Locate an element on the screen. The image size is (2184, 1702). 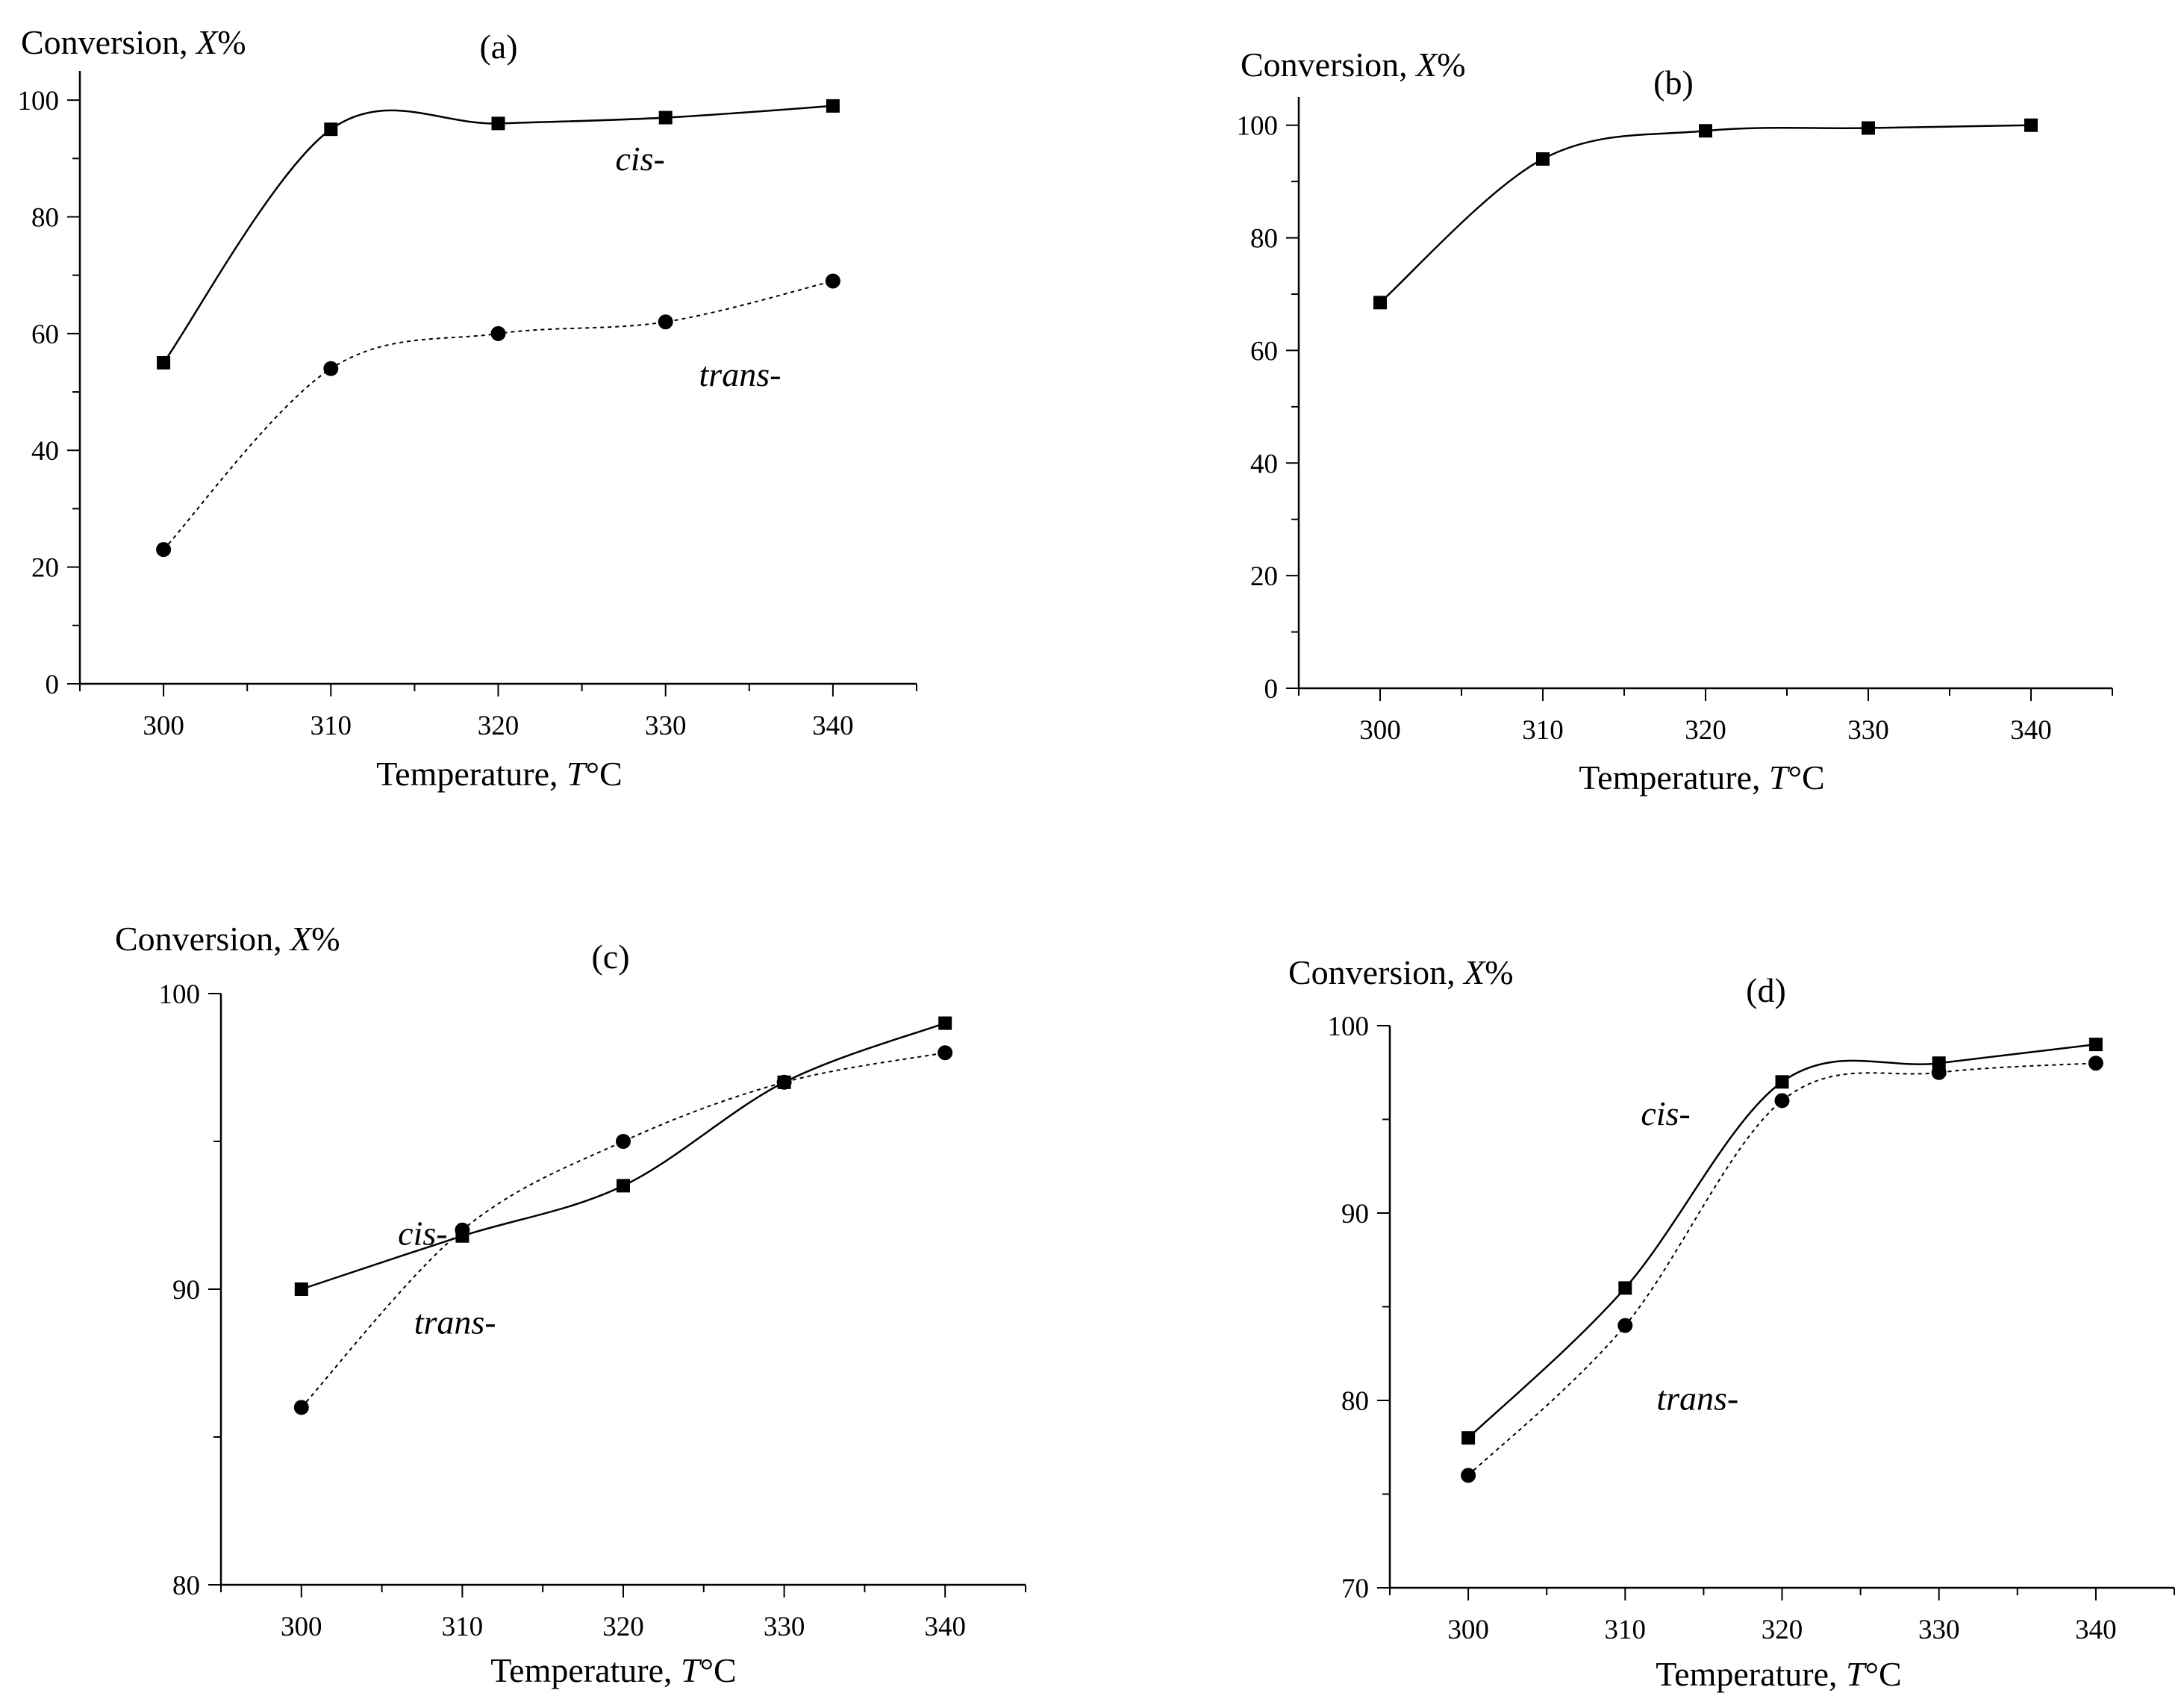
panel-label: (b) is located at coordinates (1673, 82).